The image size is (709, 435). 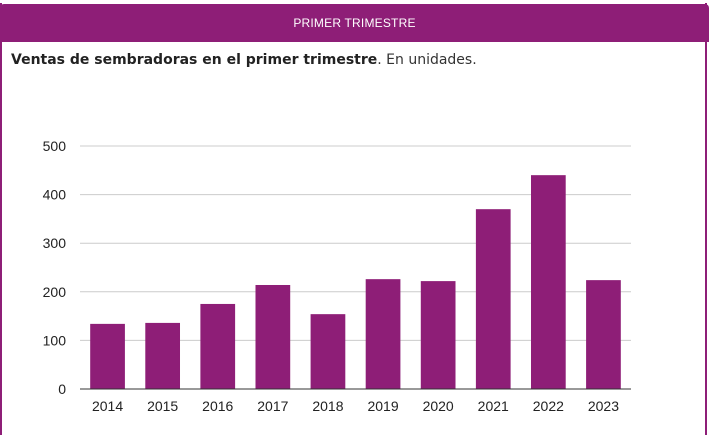 I want to click on bar-2014, so click(x=107, y=356).